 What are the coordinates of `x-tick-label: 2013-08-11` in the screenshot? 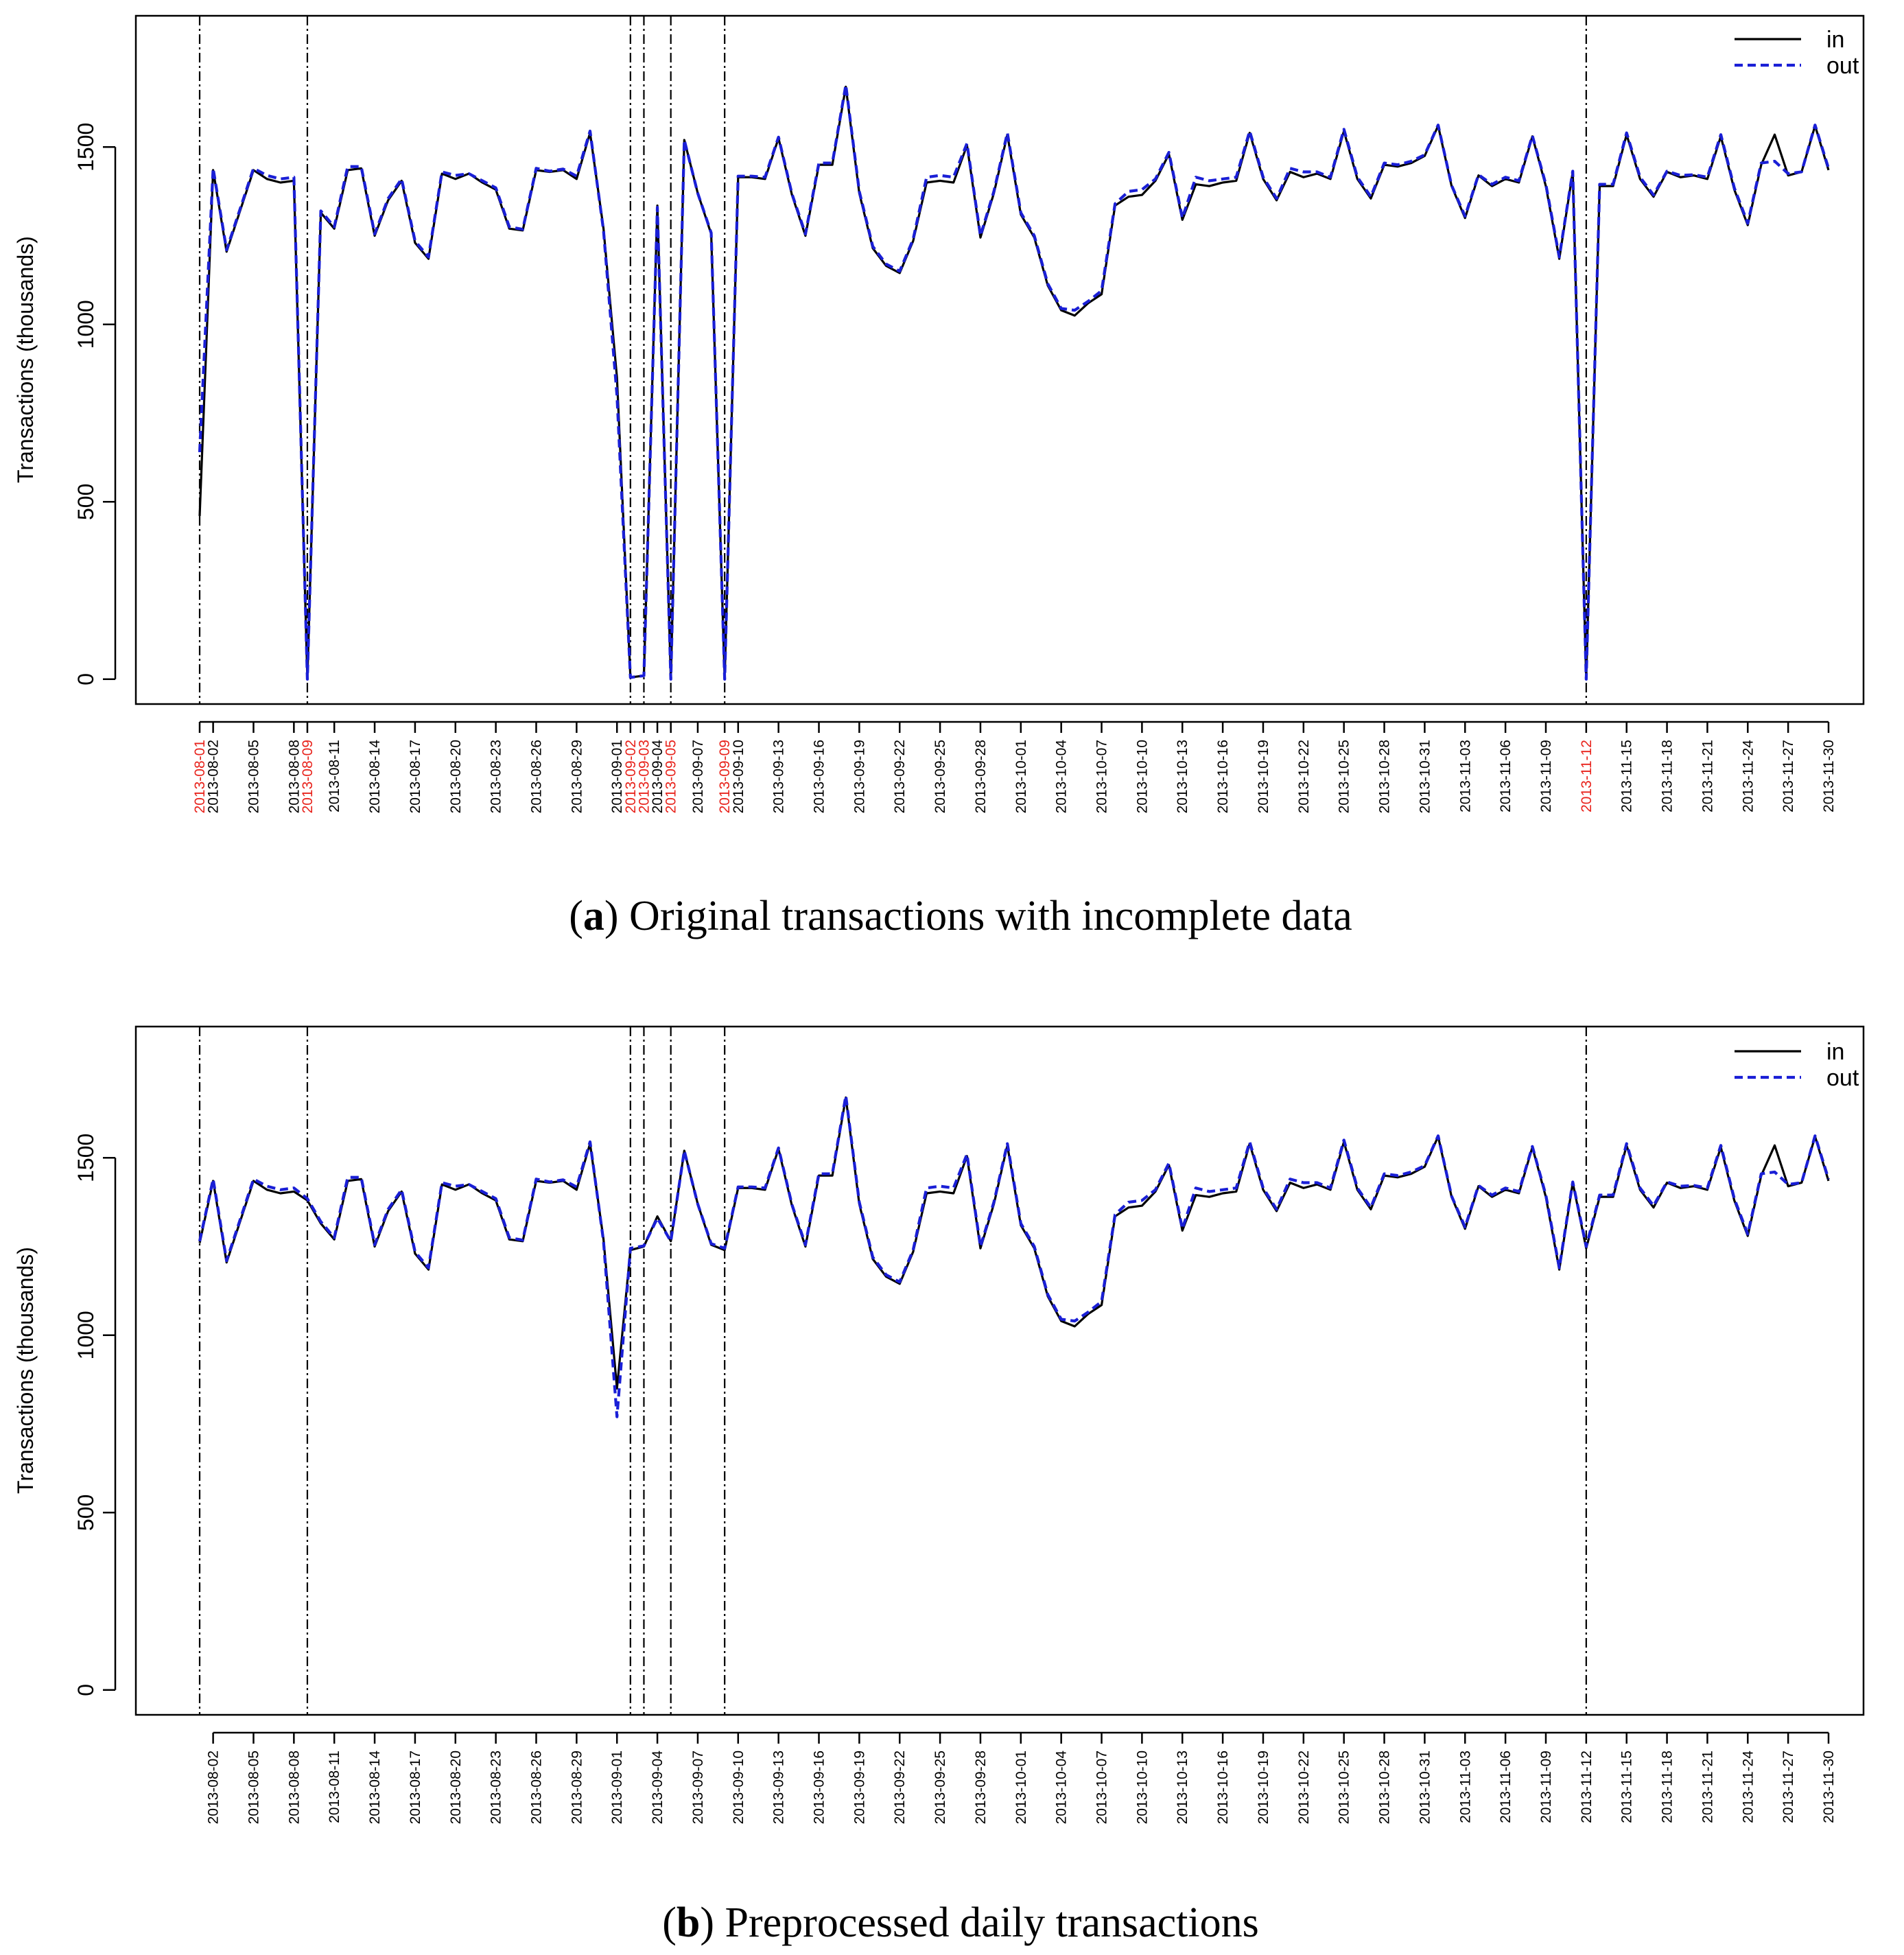 It's located at (334, 1787).